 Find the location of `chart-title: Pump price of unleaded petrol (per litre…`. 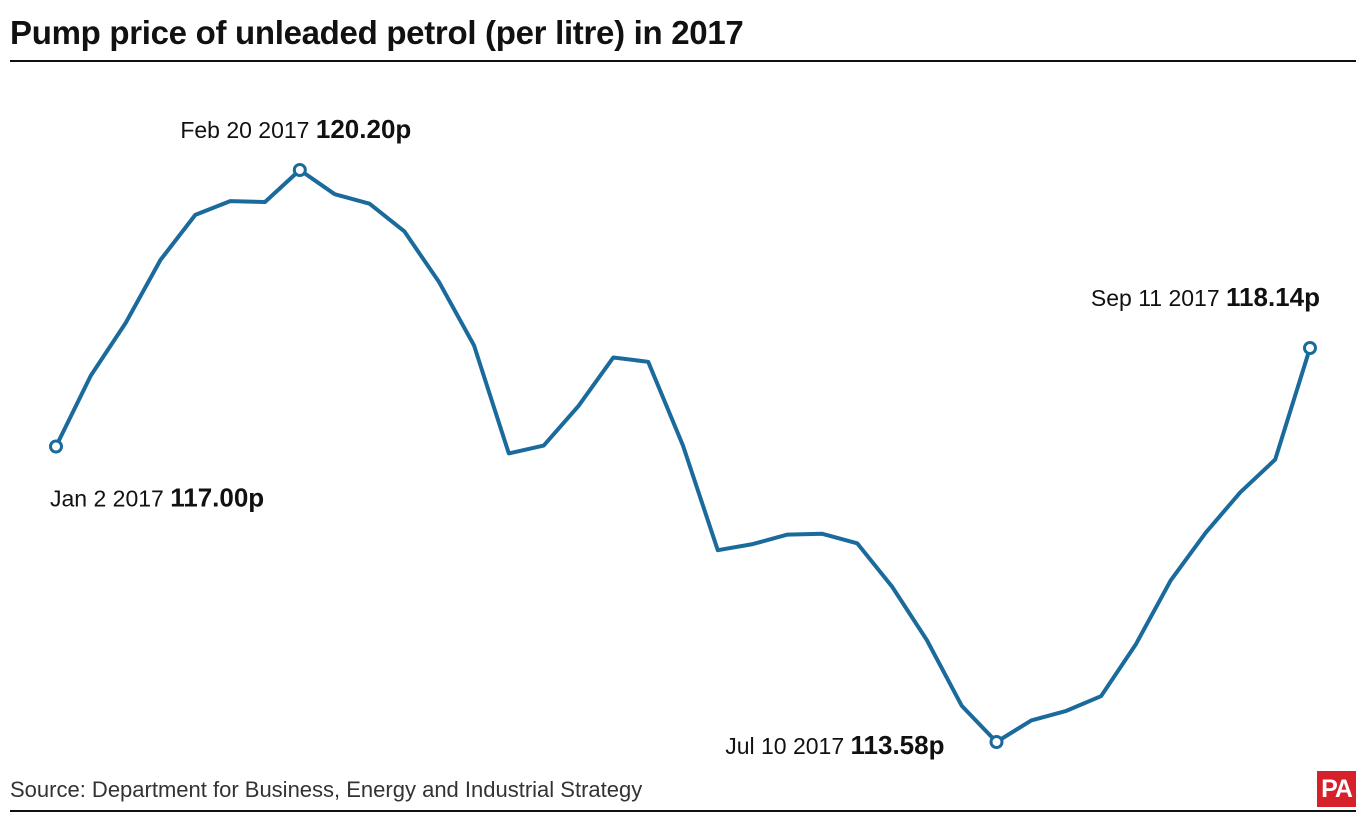

chart-title: Pump price of unleaded petrol (per litre… is located at coordinates (377, 32).